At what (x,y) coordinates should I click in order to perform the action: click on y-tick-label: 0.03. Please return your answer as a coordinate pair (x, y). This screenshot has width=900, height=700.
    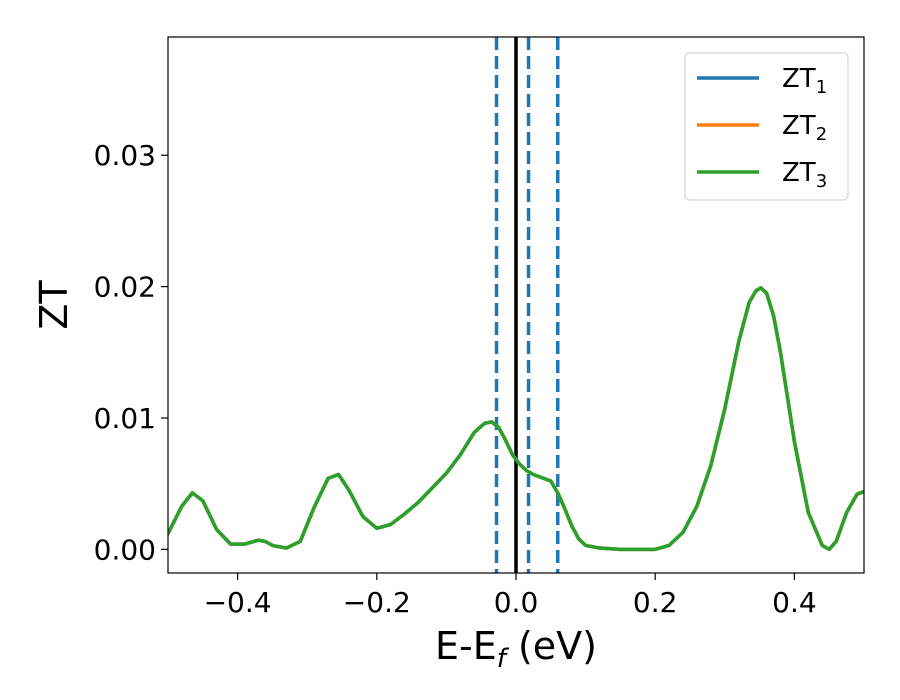
    Looking at the image, I should click on (125, 155).